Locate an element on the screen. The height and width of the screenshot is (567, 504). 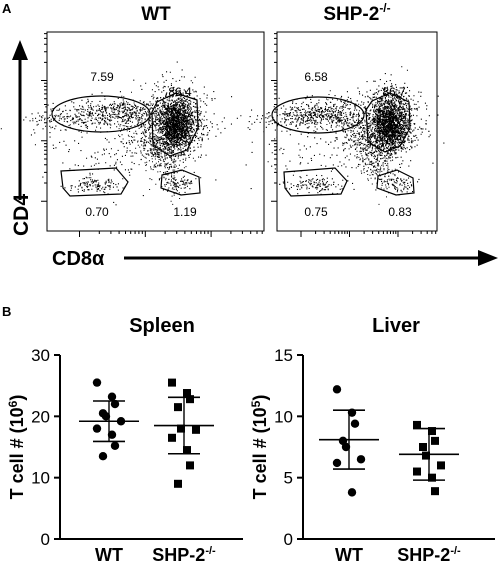
chart-title: Liver is located at coordinates (396, 326).